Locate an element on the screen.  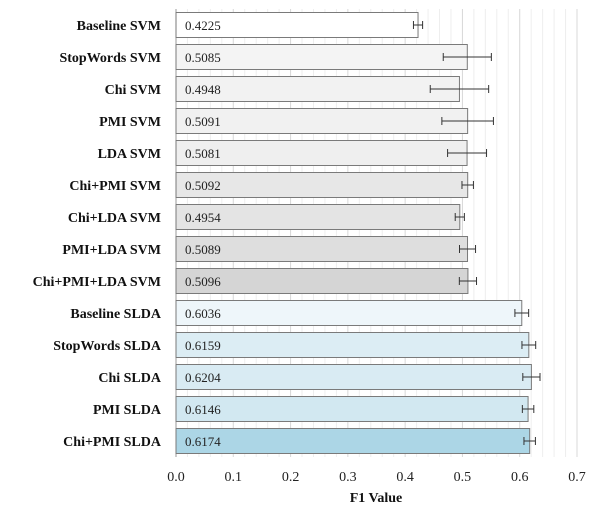
category-label: Chi+PMI SVM is located at coordinates (115, 186).